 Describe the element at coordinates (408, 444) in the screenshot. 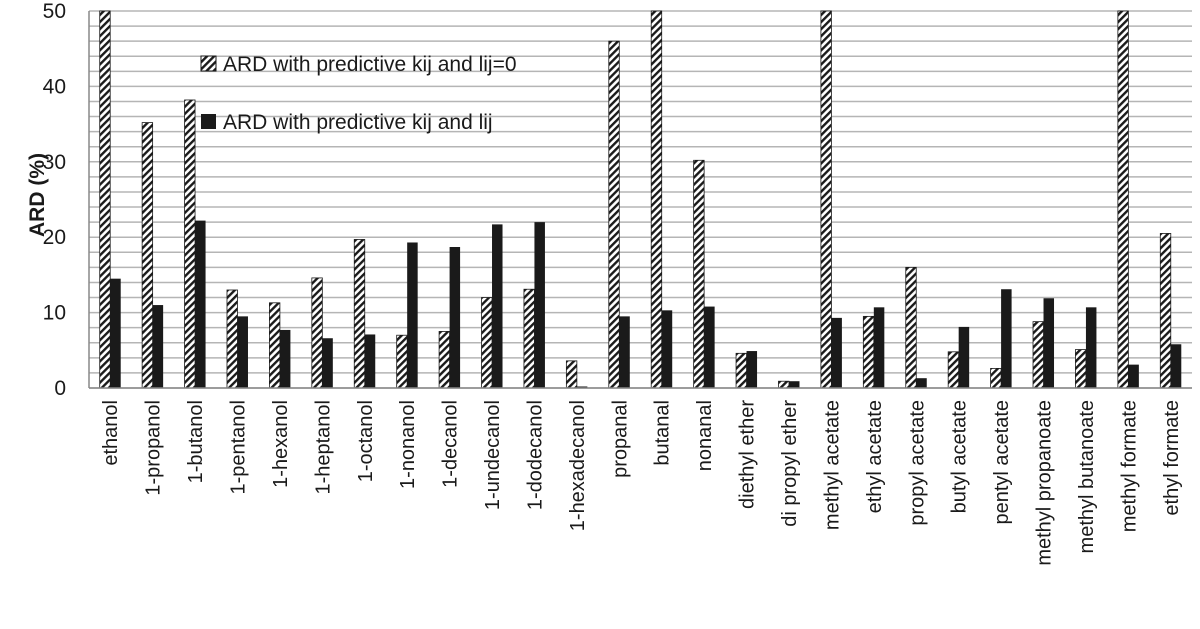

I see `x-tick-label: 1-nonanol` at that location.